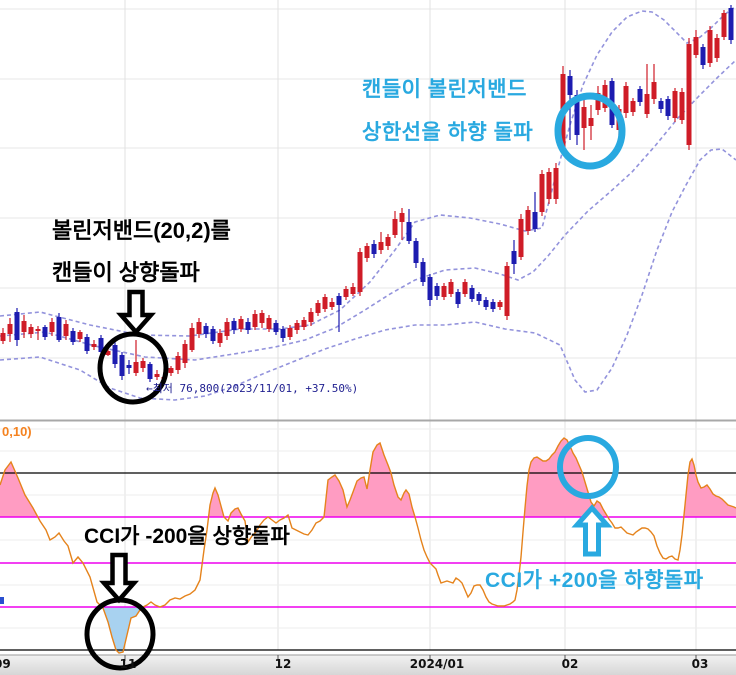  Describe the element at coordinates (700, 664) in the screenshot. I see `x-axis-label: 03` at that location.